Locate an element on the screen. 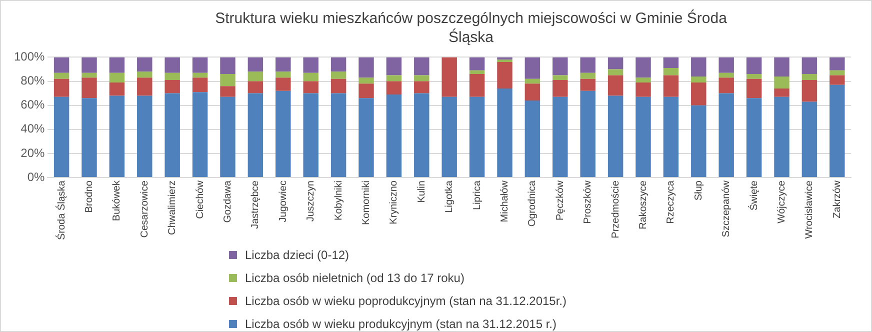 The image size is (872, 332). x-tick-label: Gozdawa is located at coordinates (228, 201).